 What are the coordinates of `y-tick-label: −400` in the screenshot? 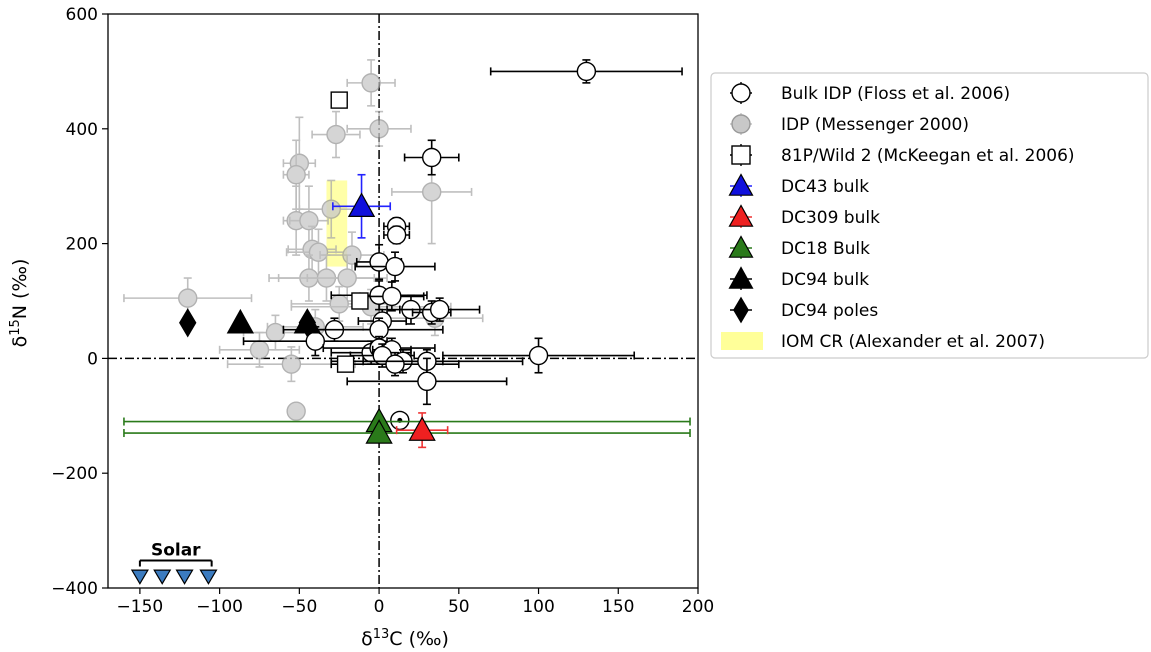 It's located at (74, 589).